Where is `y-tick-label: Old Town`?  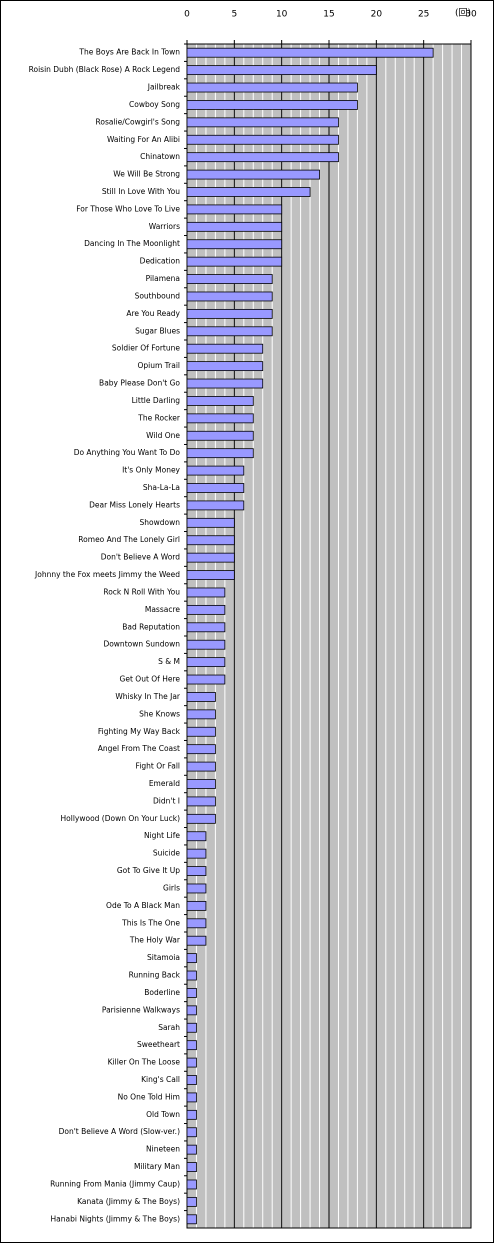
y-tick-label: Old Town is located at coordinates (163, 1114).